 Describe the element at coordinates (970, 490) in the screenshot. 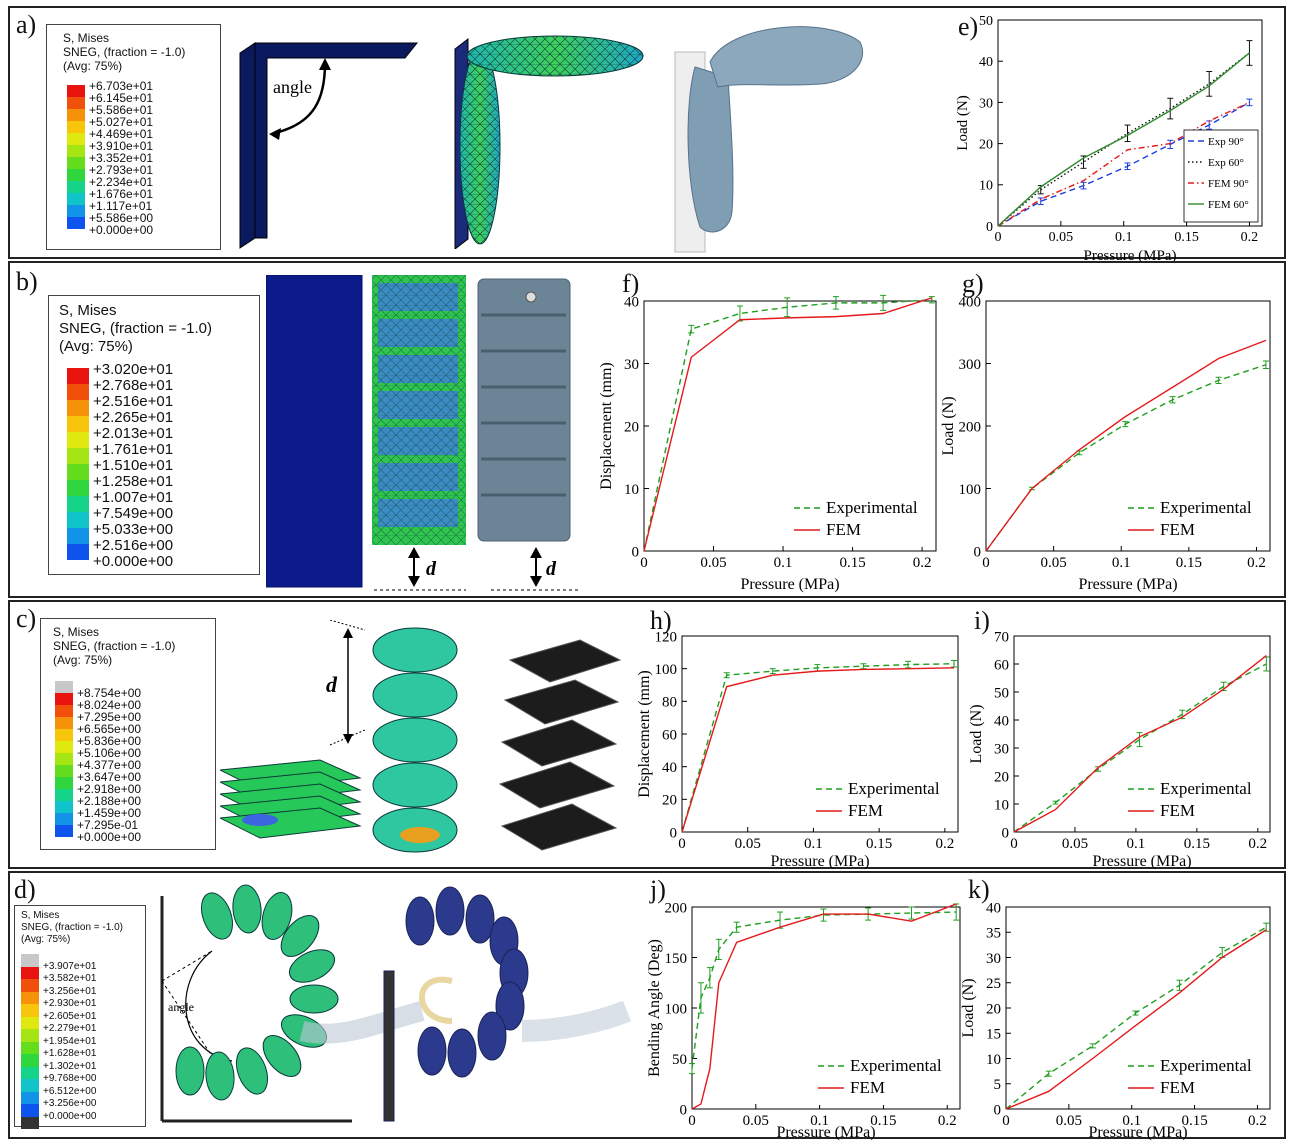

I see `y-tick-label: 100` at that location.